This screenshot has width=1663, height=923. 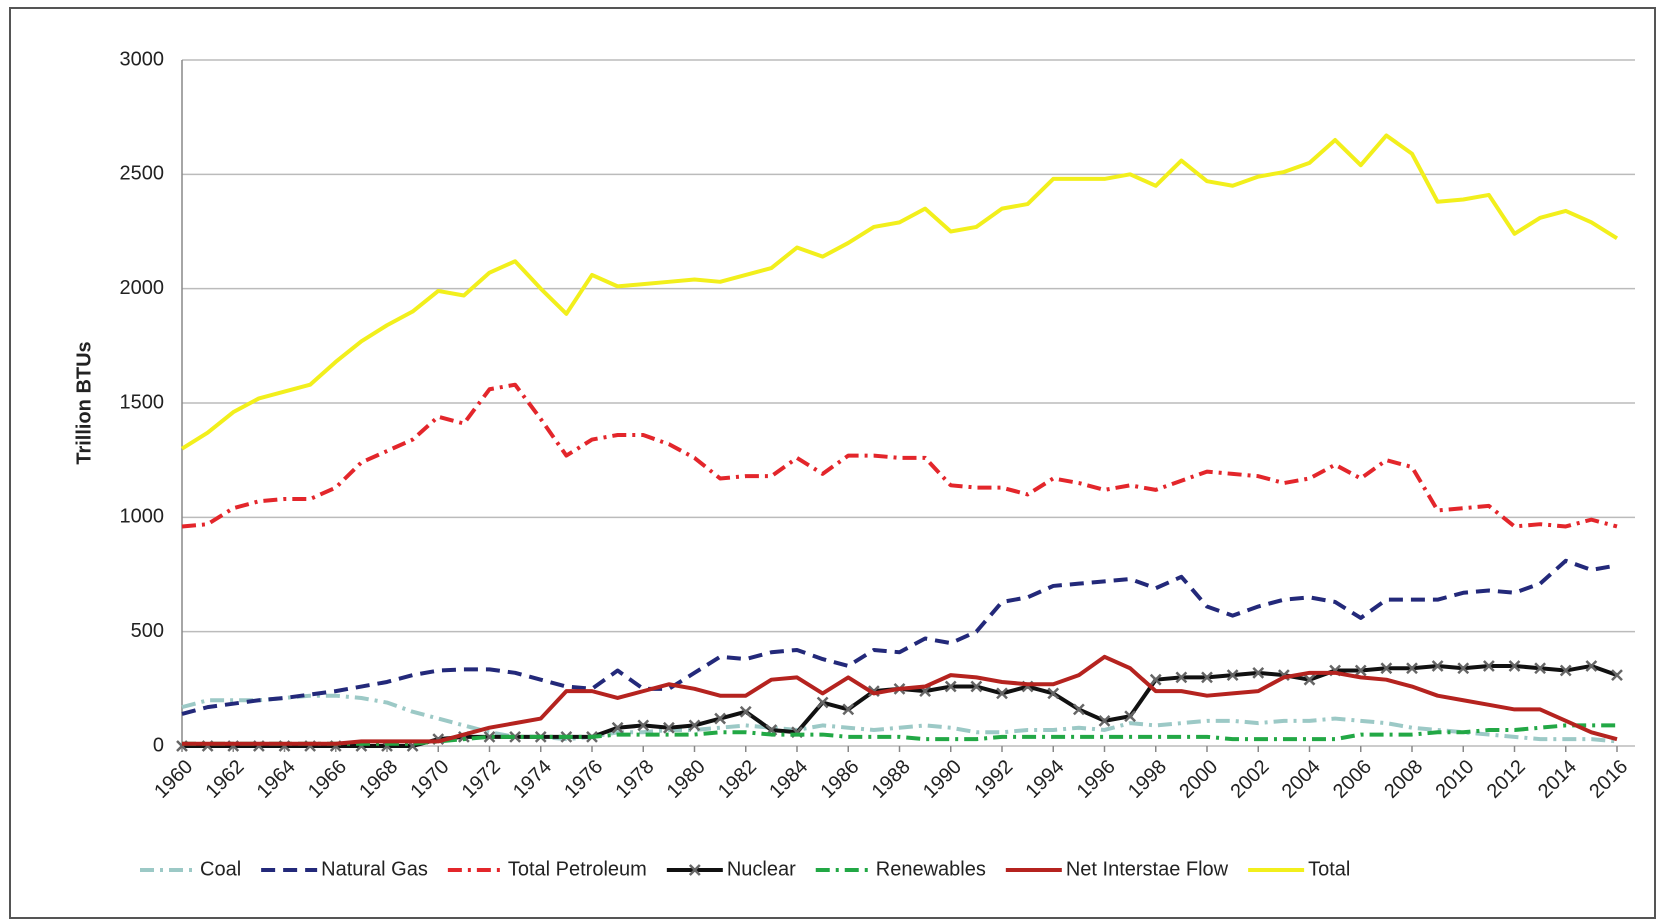 I want to click on x-tick-label: 1976, so click(x=583, y=779).